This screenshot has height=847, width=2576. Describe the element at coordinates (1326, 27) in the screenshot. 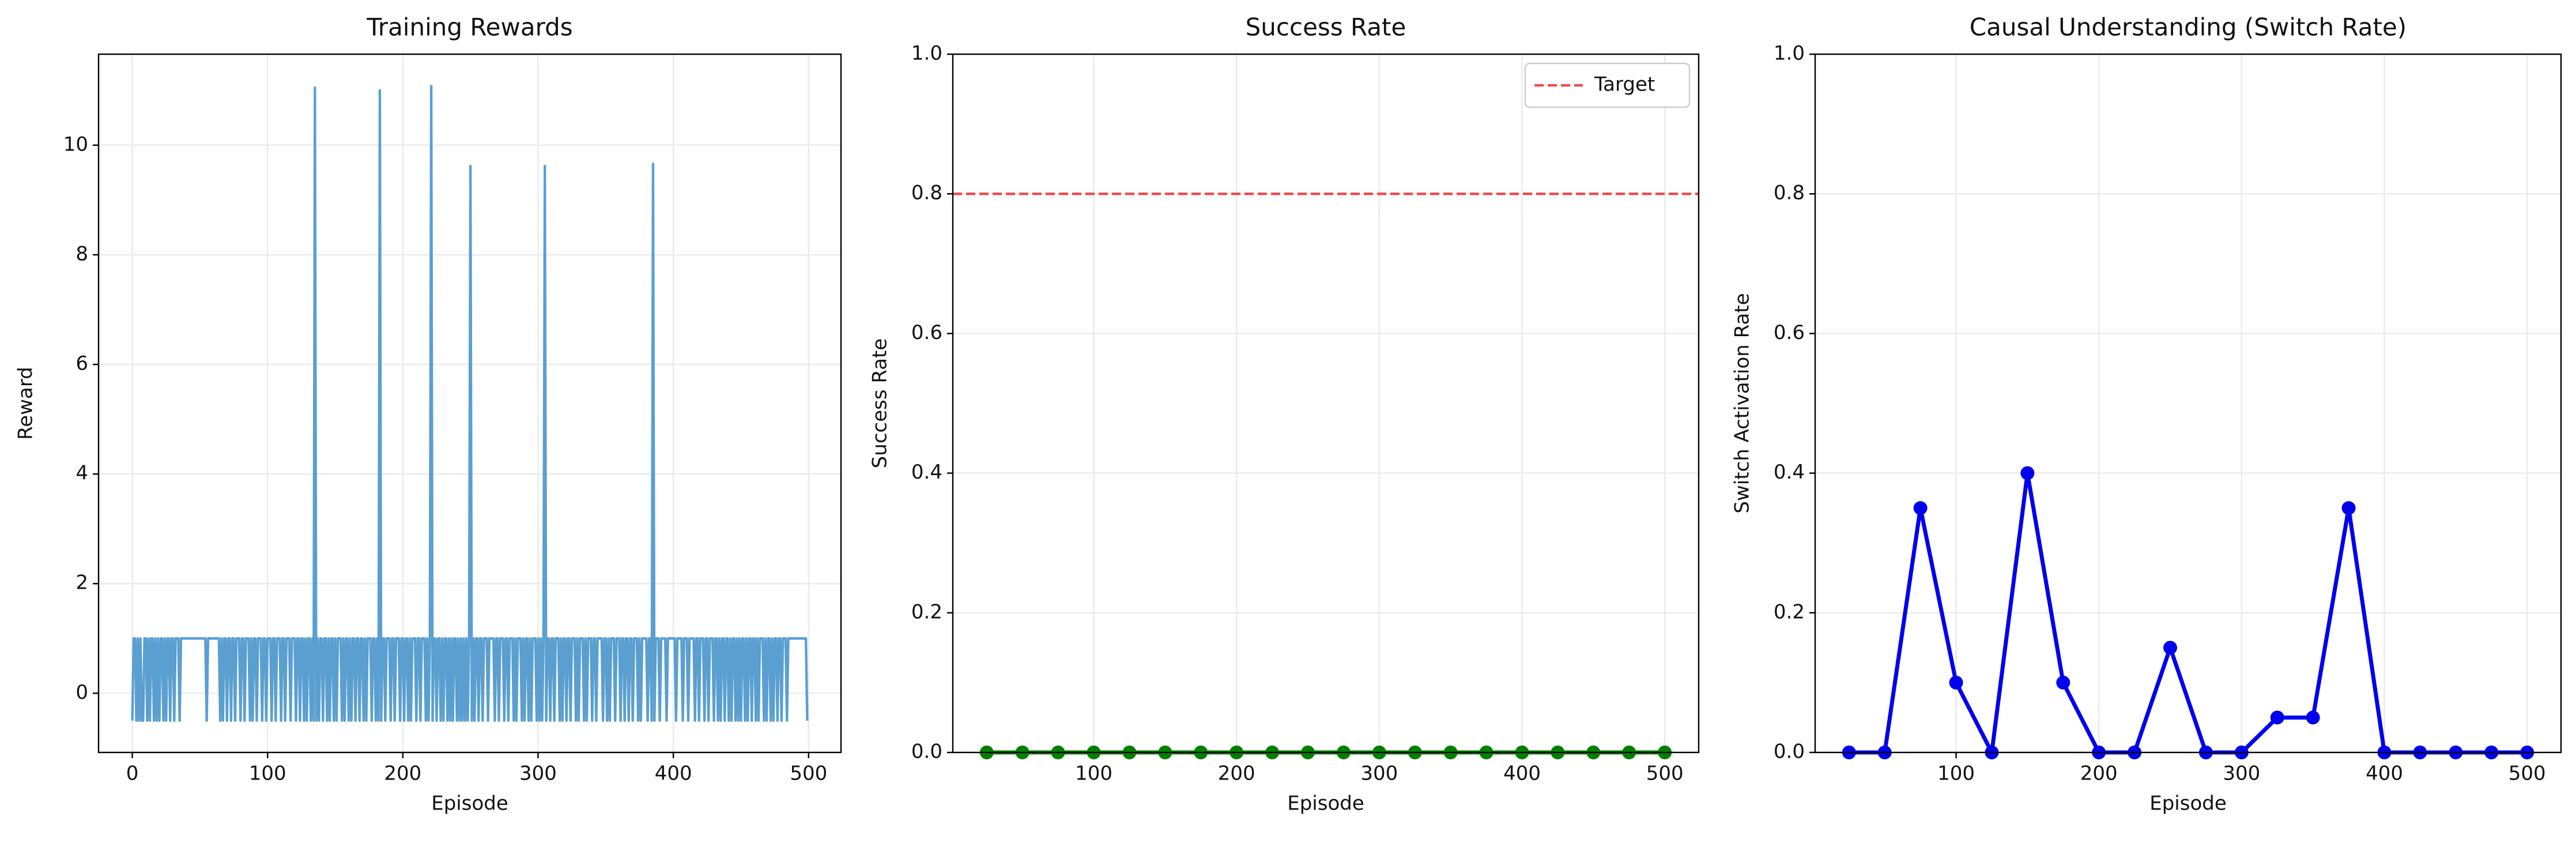

I see `chart-title: Success Rate` at that location.